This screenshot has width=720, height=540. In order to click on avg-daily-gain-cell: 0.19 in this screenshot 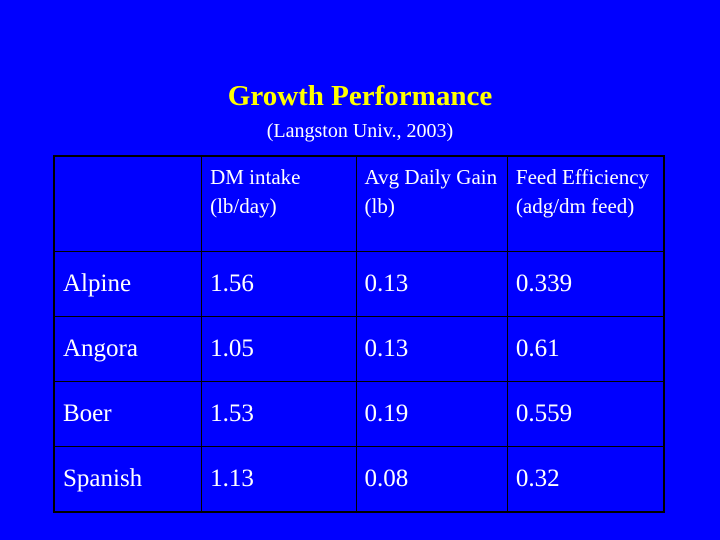, I will do `click(431, 414)`.